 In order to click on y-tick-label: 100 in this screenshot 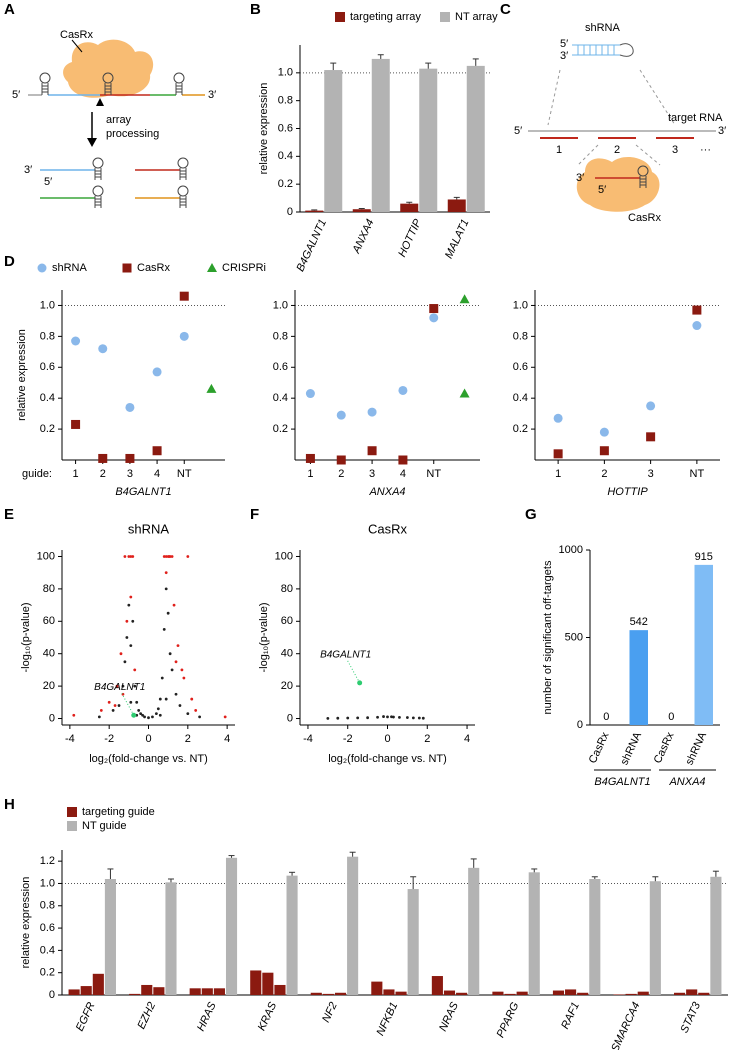, I will do `click(46, 556)`.